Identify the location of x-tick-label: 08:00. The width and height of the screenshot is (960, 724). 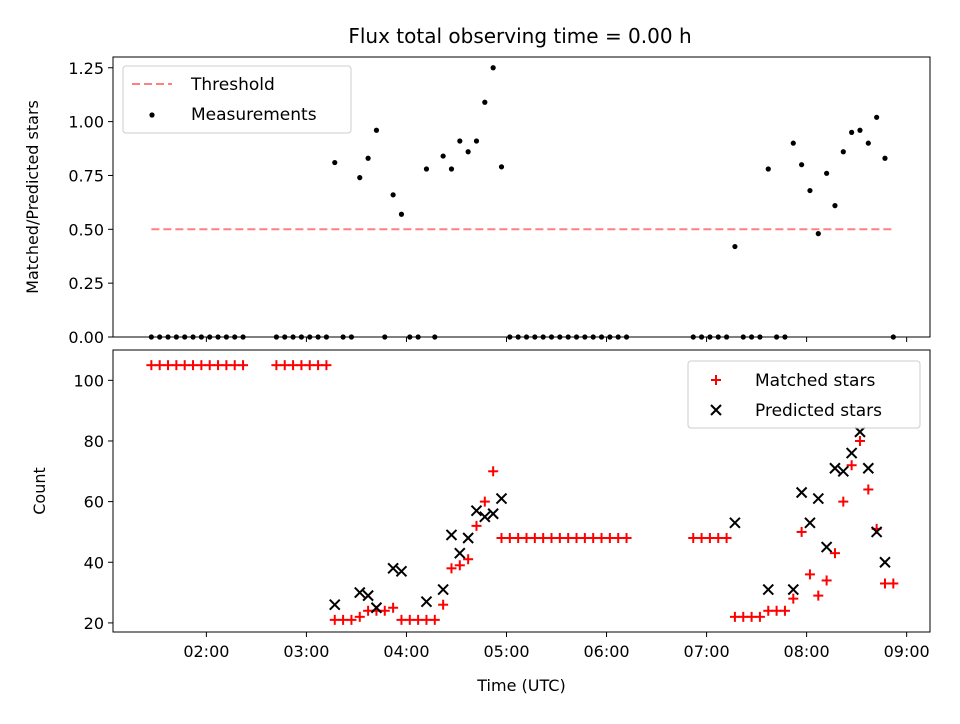
(807, 651).